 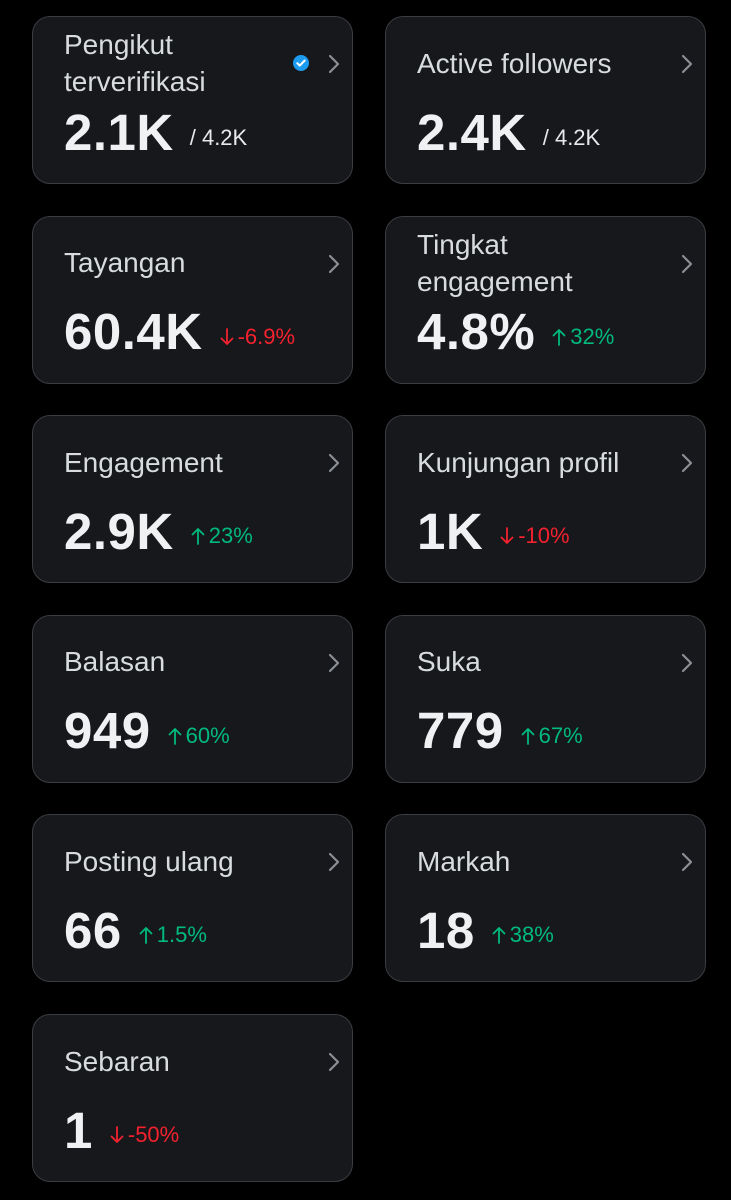 I want to click on metric-row: 2.1K / 4.2K, so click(x=155, y=132).